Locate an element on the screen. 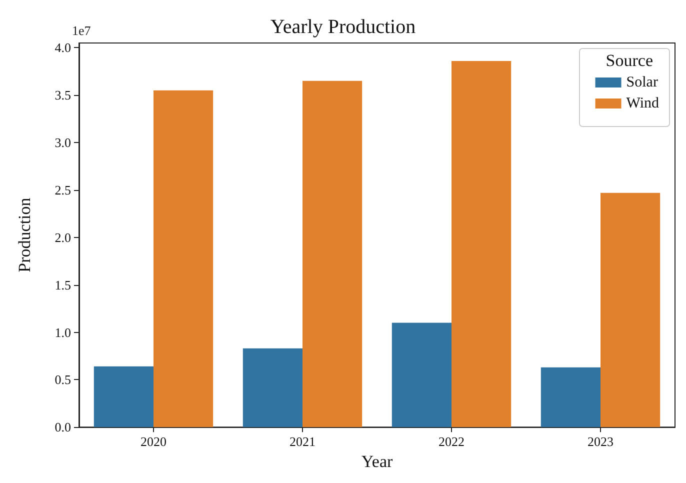  y-tick-label: 3.0 is located at coordinates (62, 142).